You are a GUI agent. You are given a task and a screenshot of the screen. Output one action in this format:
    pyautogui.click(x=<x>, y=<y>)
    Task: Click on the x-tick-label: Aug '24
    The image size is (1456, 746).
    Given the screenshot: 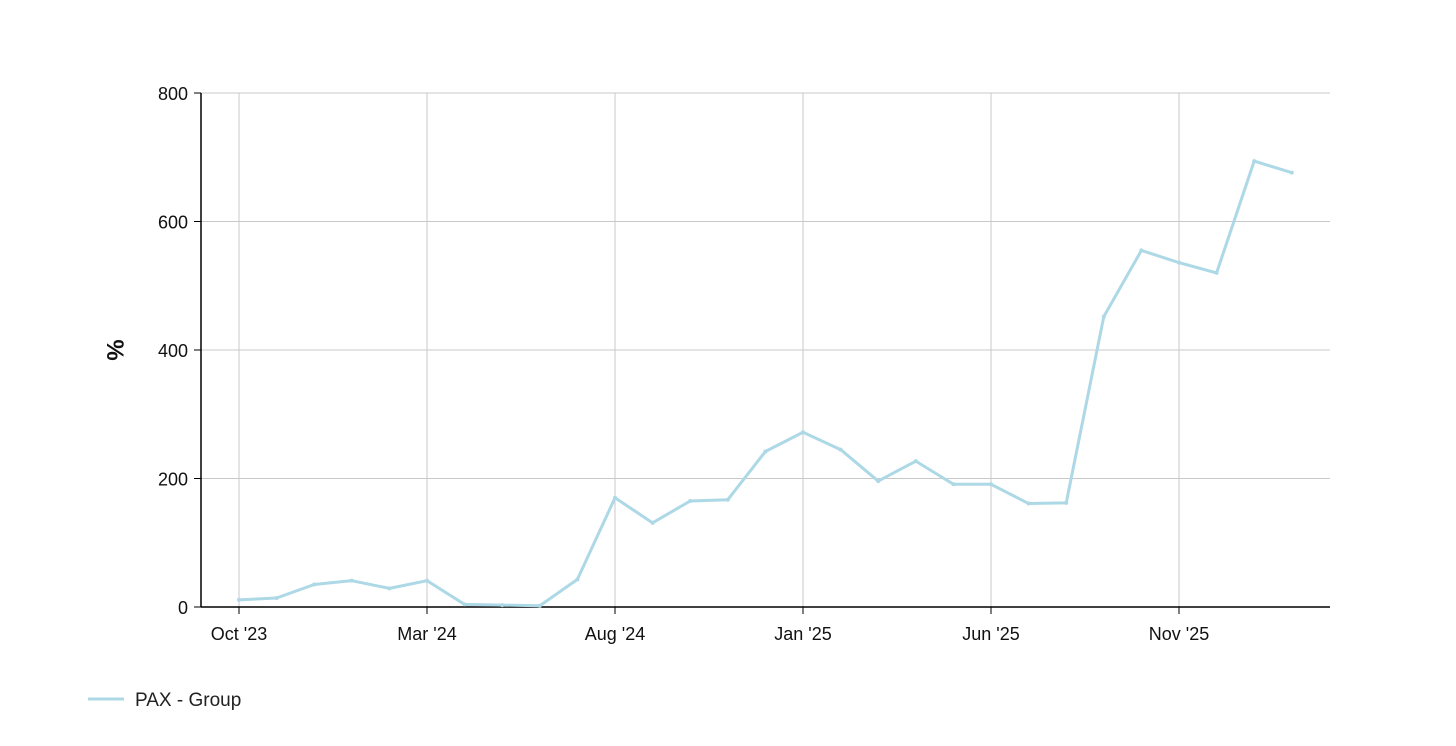 What is the action you would take?
    pyautogui.click(x=615, y=634)
    